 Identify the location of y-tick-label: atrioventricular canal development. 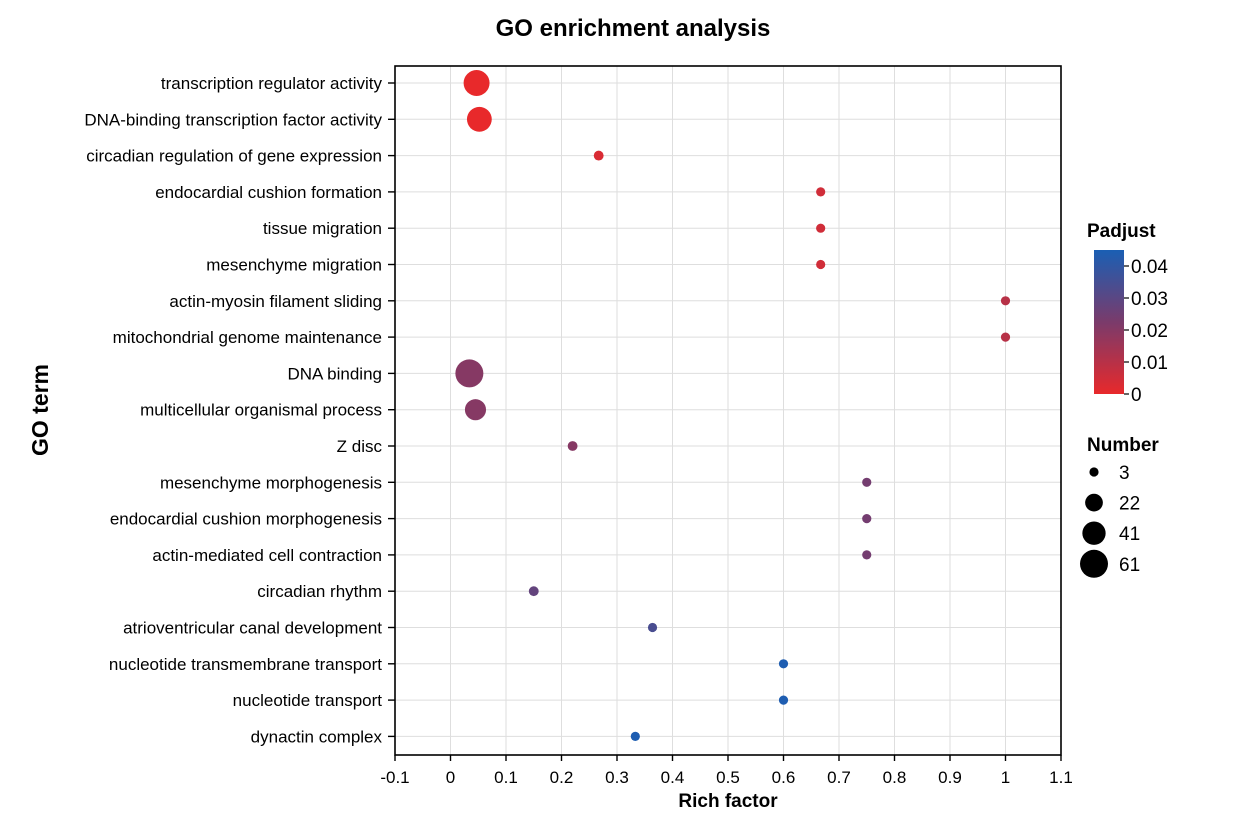
(252, 628).